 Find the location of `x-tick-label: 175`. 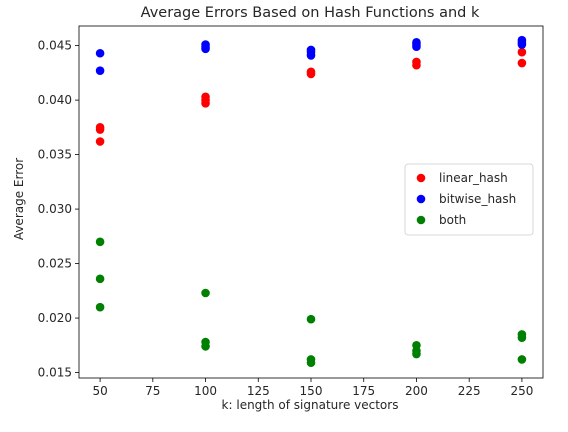

x-tick-label: 175 is located at coordinates (363, 391).